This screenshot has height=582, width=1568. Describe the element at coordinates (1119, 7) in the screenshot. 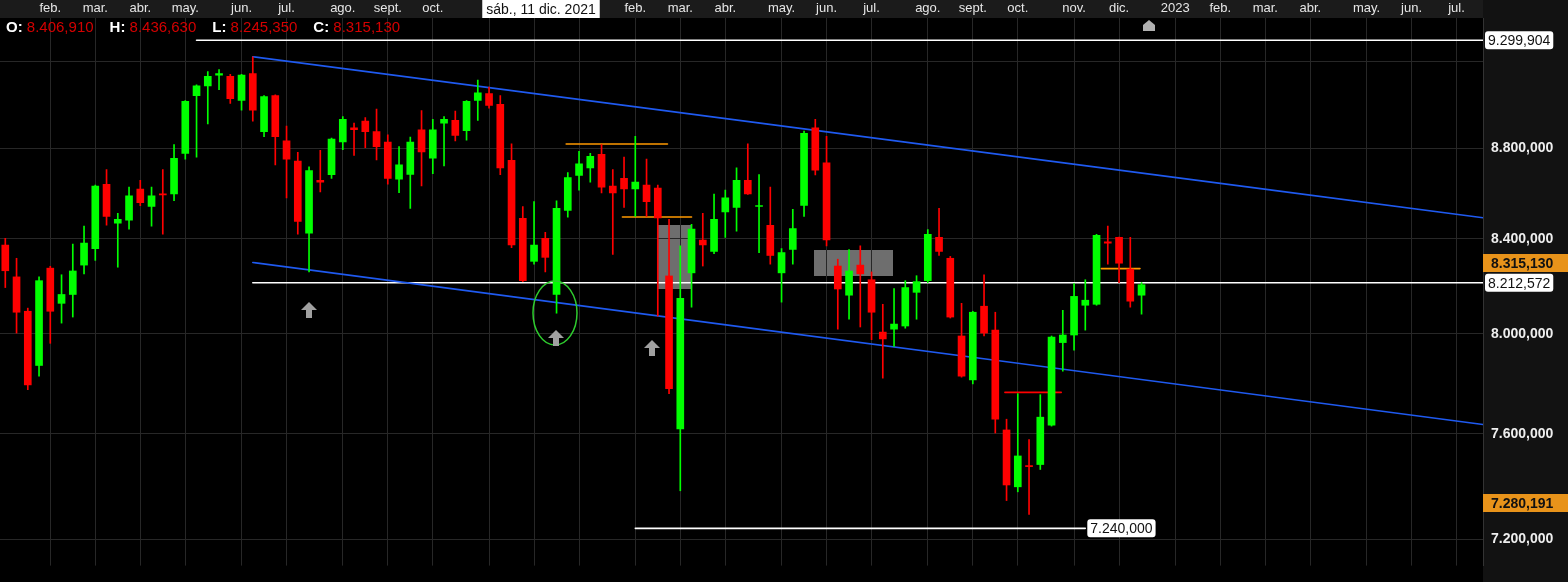

I see `x-tick-label: dic.` at that location.